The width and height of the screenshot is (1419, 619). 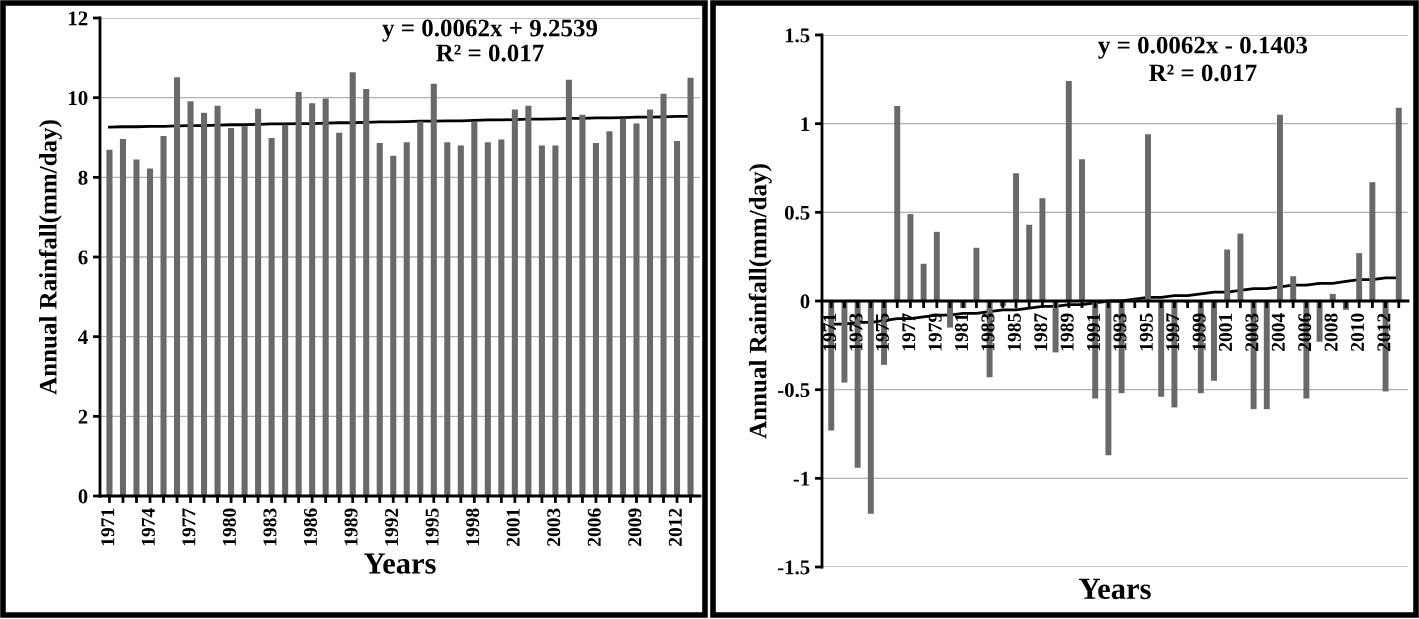 What do you see at coordinates (805, 124) in the screenshot?
I see `y-tick-label: 1` at bounding box center [805, 124].